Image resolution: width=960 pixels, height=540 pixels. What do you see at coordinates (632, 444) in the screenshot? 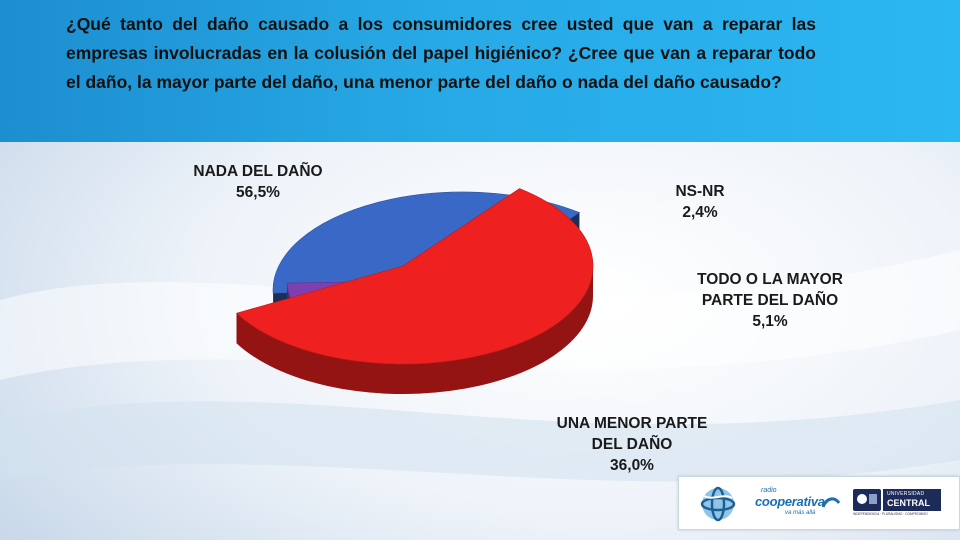
I see `slice-category-label: DEL DAÑO` at bounding box center [632, 444].